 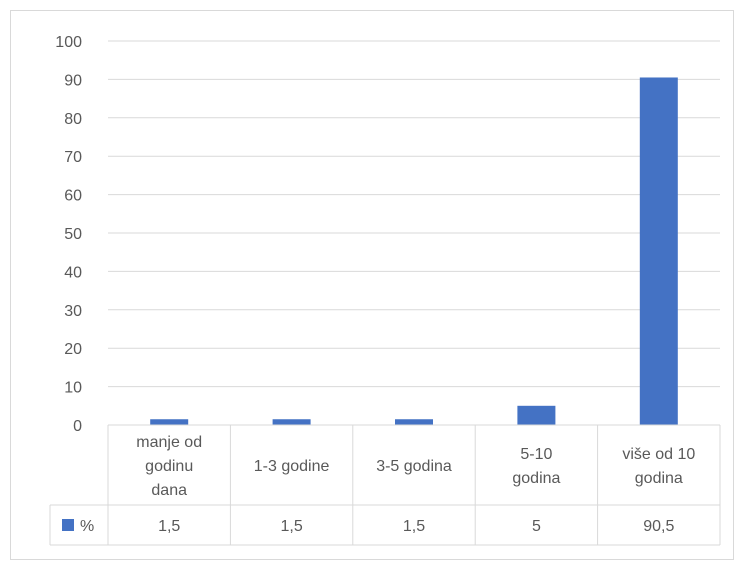 I want to click on category-label-line: 1-3 godine, so click(x=292, y=466).